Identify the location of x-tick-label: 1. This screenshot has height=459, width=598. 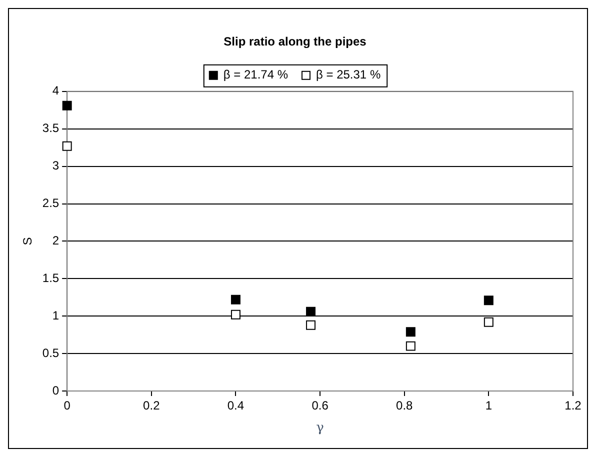
(488, 405).